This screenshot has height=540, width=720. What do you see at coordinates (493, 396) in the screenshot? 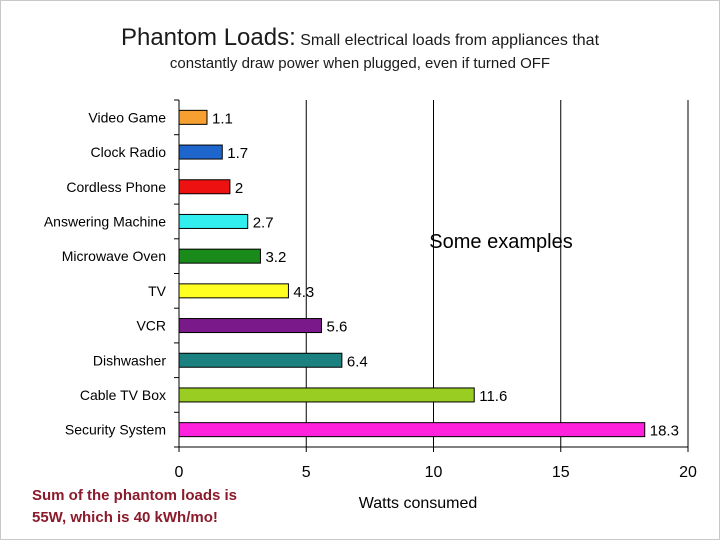
I see `value-label-cable-tv-box: 11.6` at bounding box center [493, 396].